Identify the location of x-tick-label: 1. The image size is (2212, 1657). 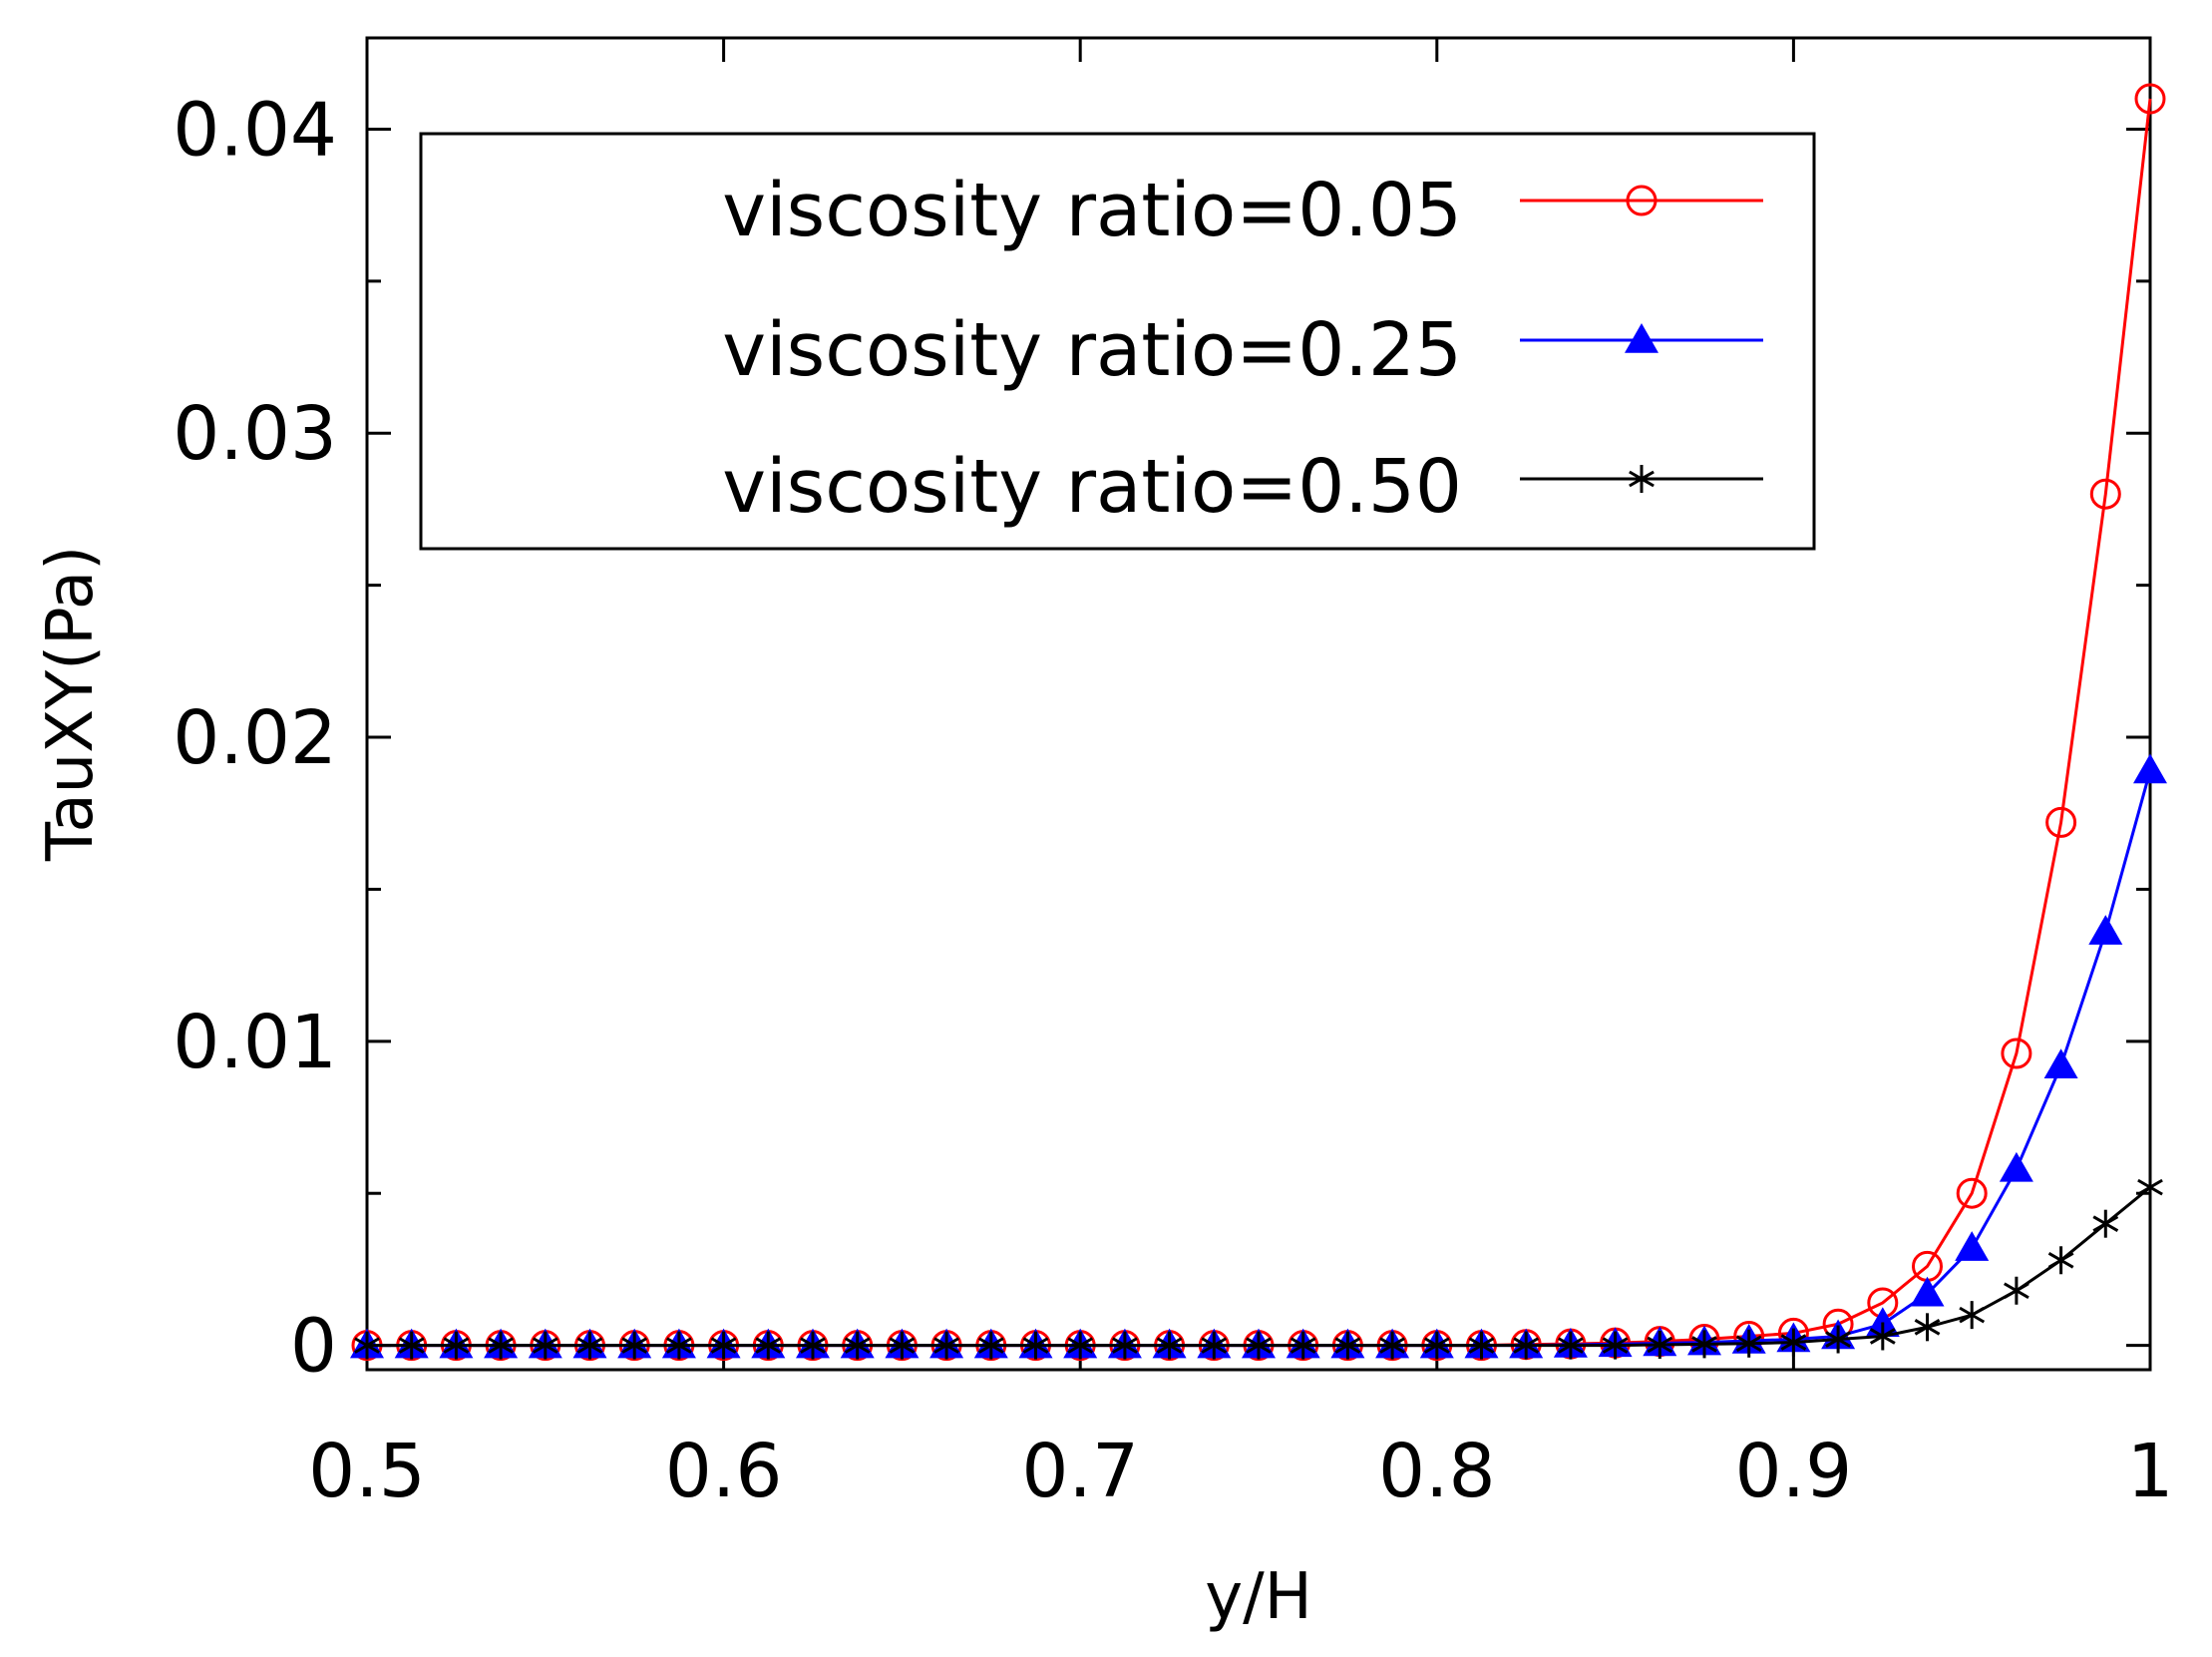
(2149, 1472).